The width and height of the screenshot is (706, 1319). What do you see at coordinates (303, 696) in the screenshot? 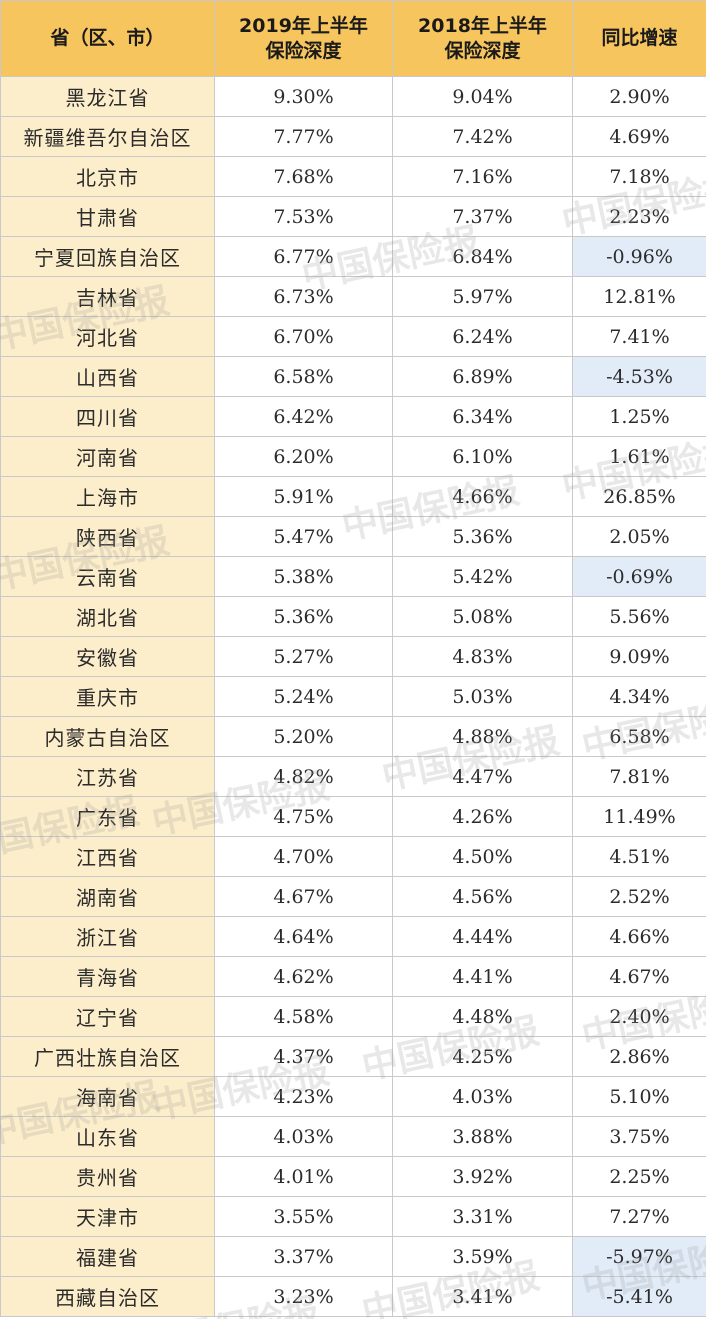
I see `depth-2019-cell: 5.24%` at bounding box center [303, 696].